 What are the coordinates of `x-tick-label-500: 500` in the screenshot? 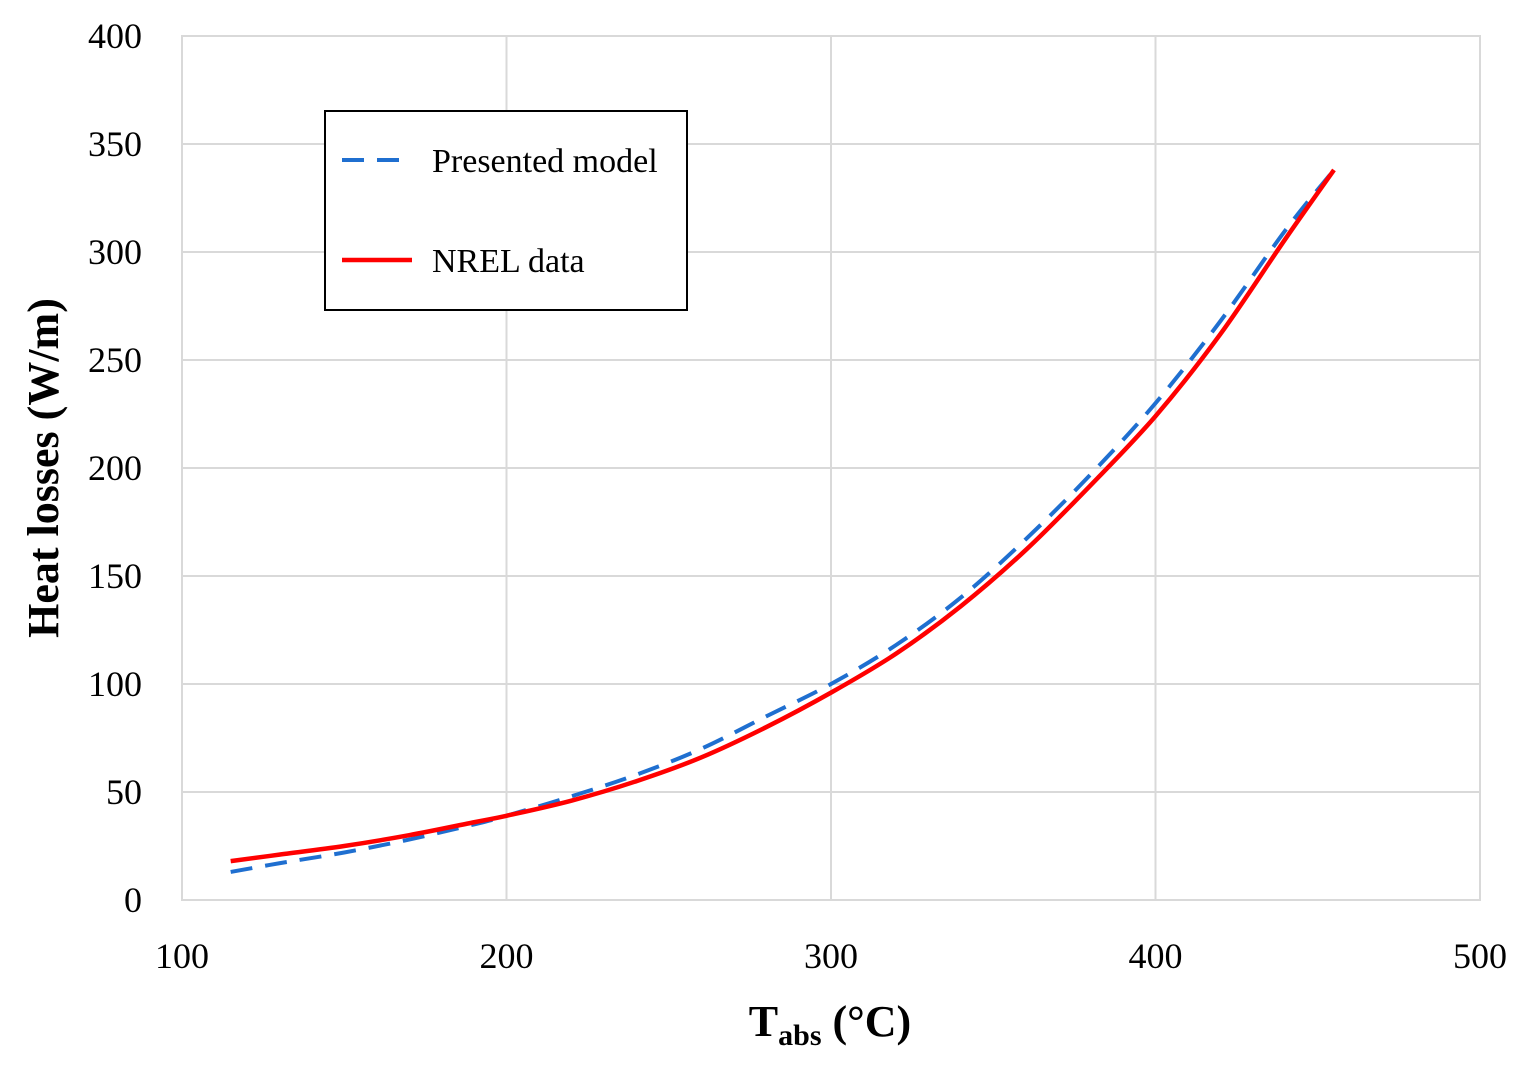 It's located at (1480, 956).